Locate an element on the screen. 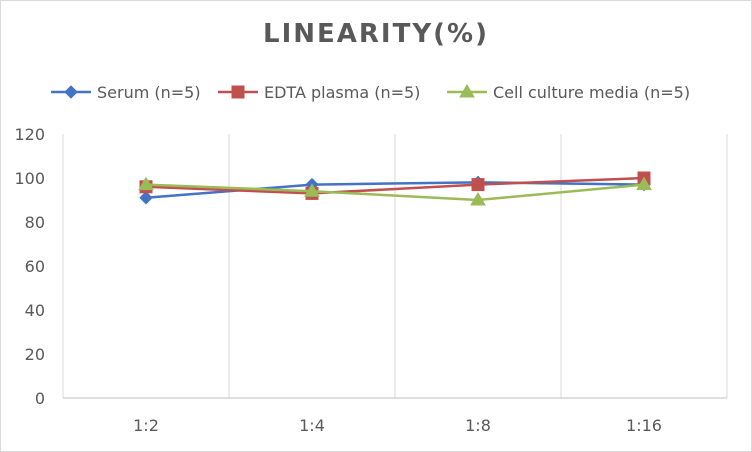 The image size is (752, 452). legend-label: Serum (n=5) is located at coordinates (149, 92).